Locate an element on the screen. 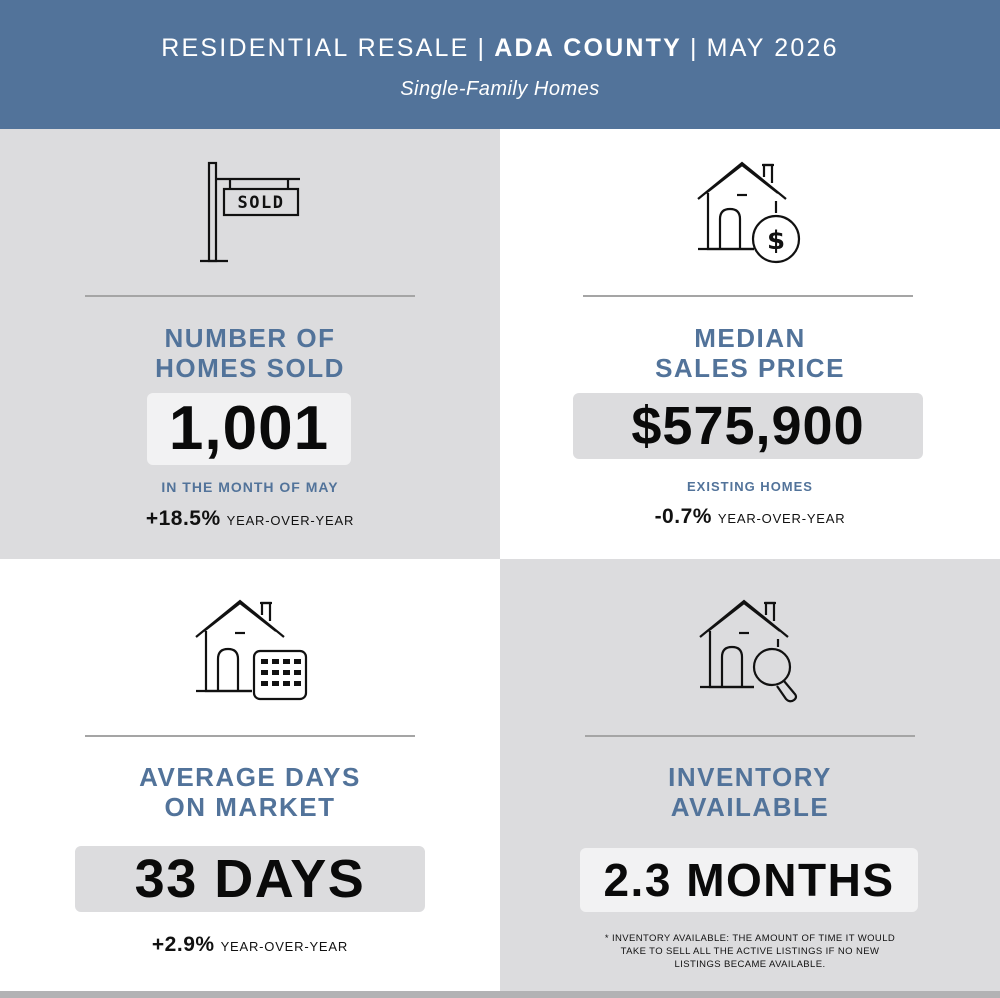 The height and width of the screenshot is (998, 1000). house-magnifier-icon is located at coordinates (748, 651).